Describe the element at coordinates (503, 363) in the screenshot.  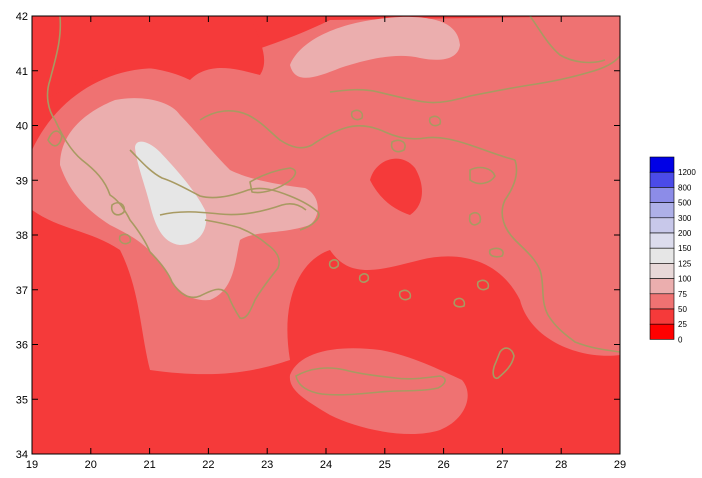
I see `coastline-rhodes` at that location.